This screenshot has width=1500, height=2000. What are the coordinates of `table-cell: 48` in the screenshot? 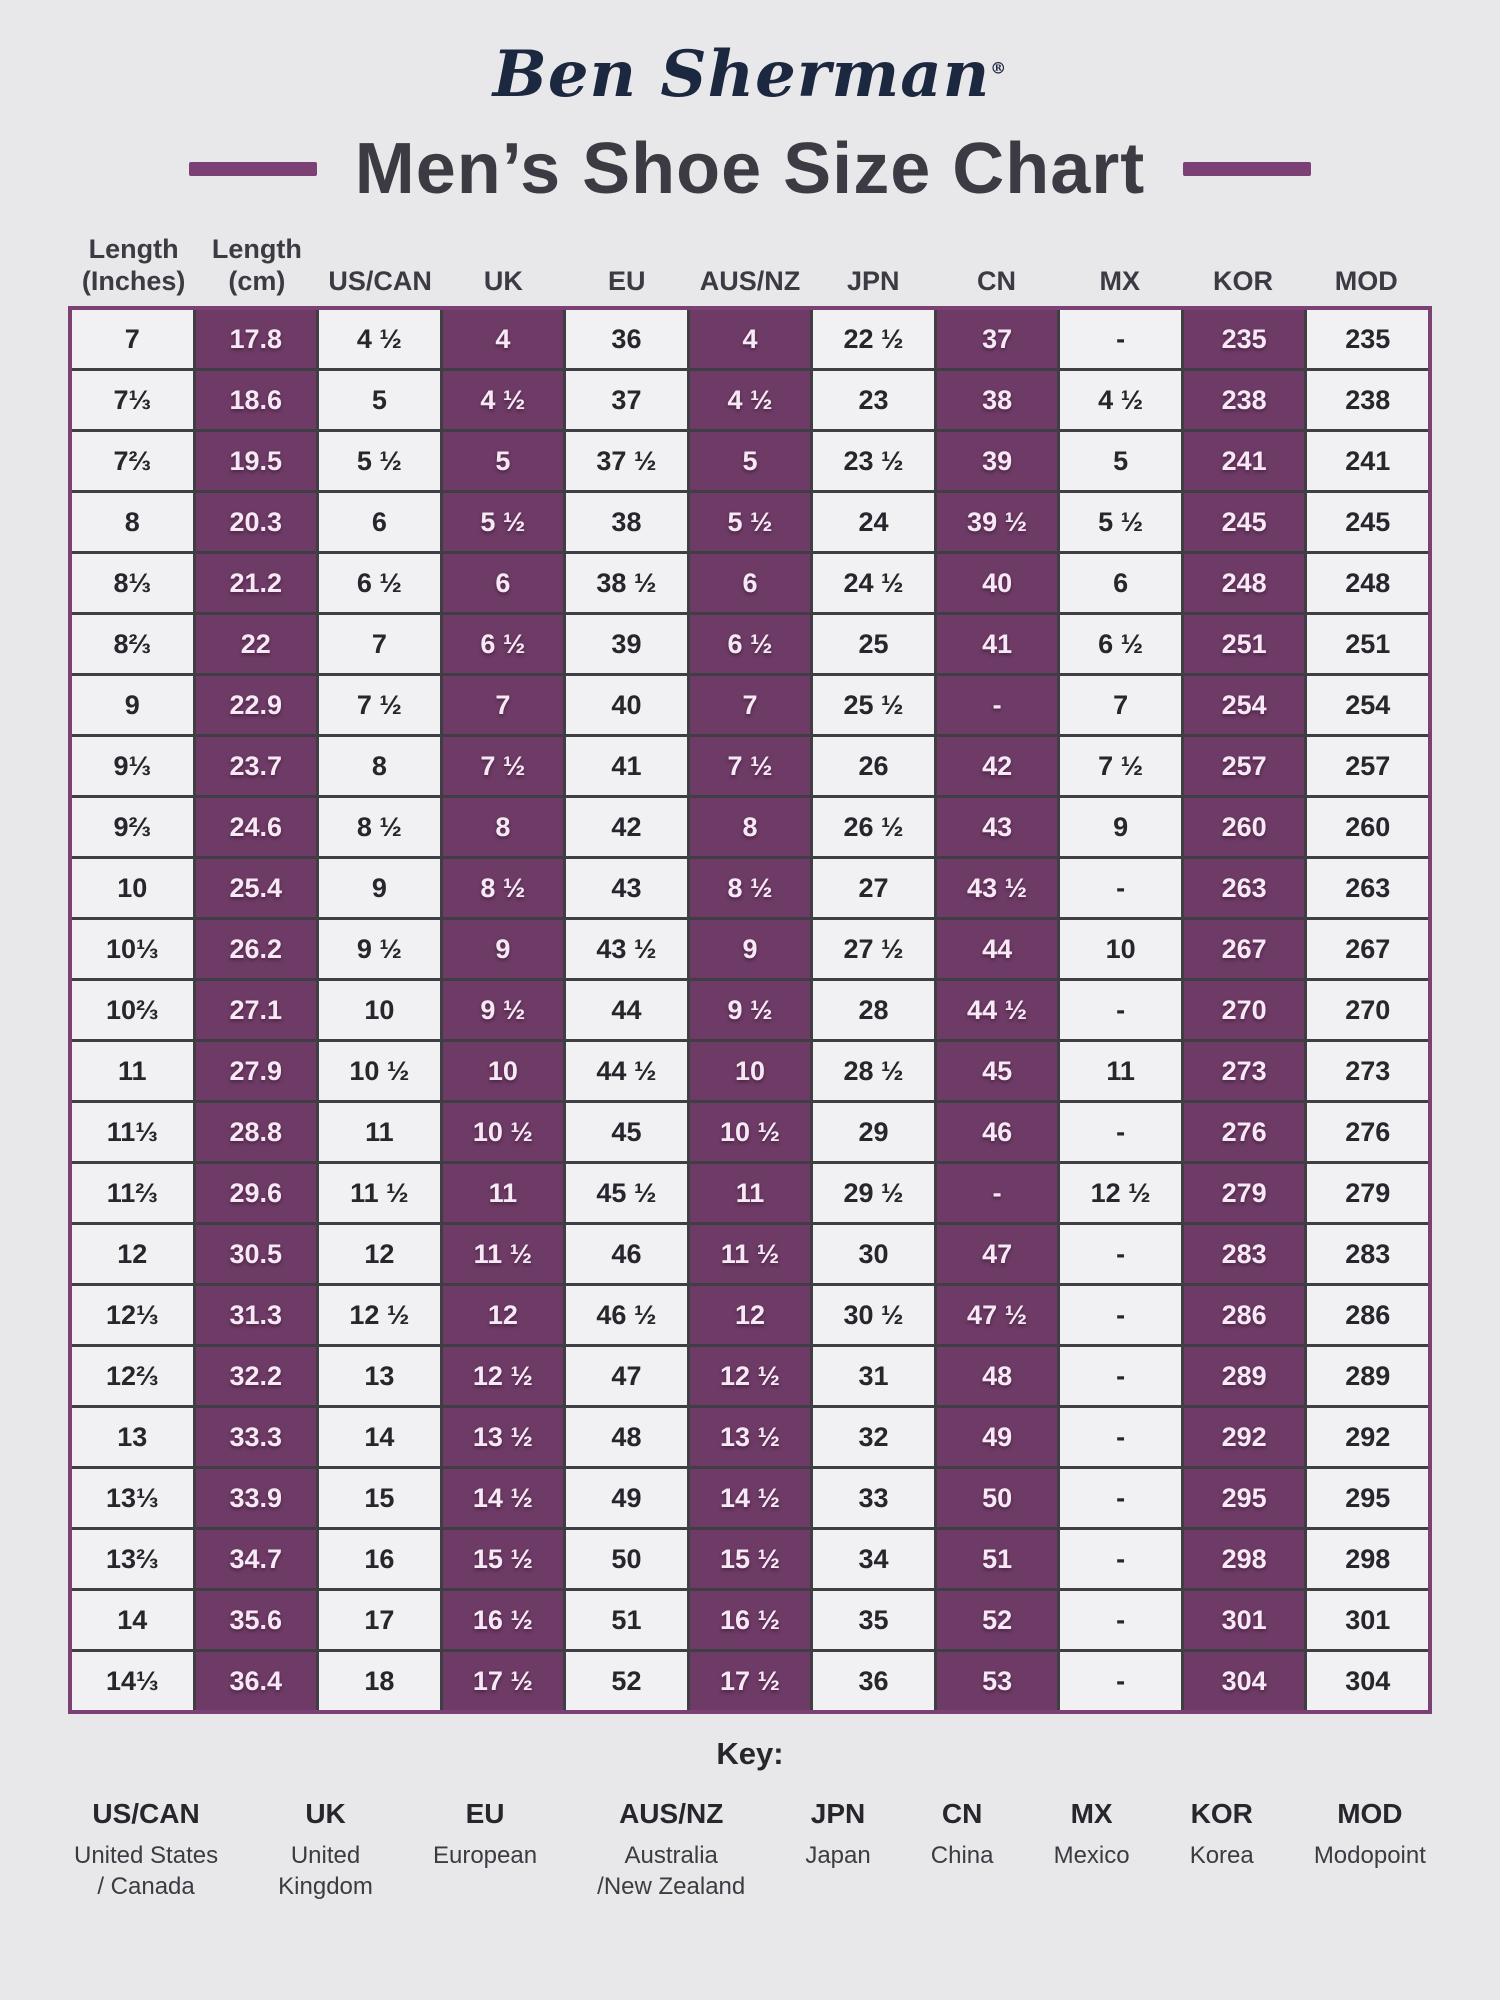 It's located at (997, 1376).